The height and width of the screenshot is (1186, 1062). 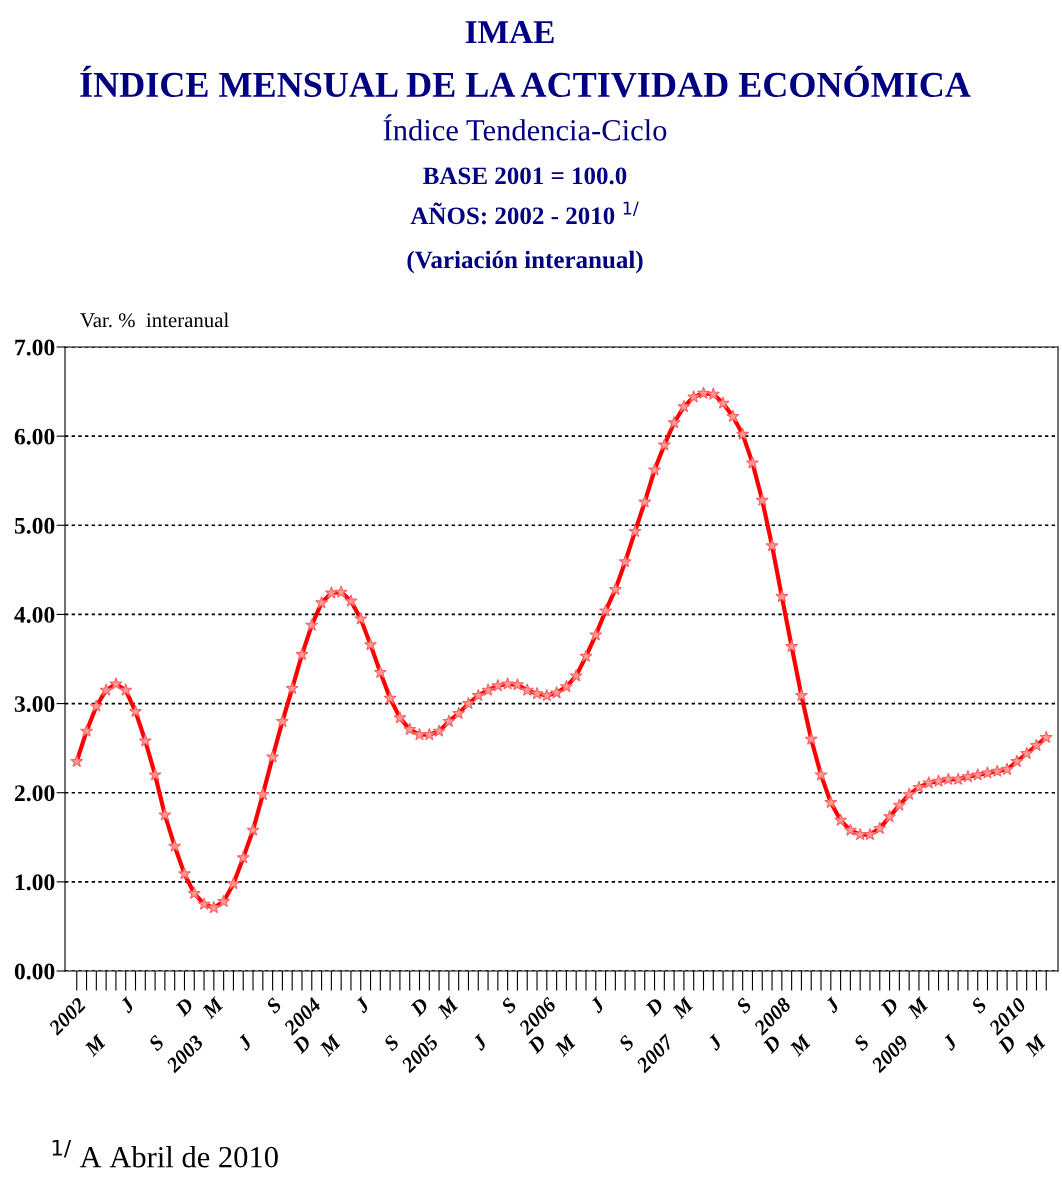 What do you see at coordinates (525, 169) in the screenshot?
I see `text: ÍNDICE MENSUAL DE LA ACTIVIDAD ECONÓMICA Índice Tendencia-Ciclo BASE 2001 = 100.0 AÑOS: 2002 - 2010 $^{1/}$ (Variación interanual)` at bounding box center [525, 169].